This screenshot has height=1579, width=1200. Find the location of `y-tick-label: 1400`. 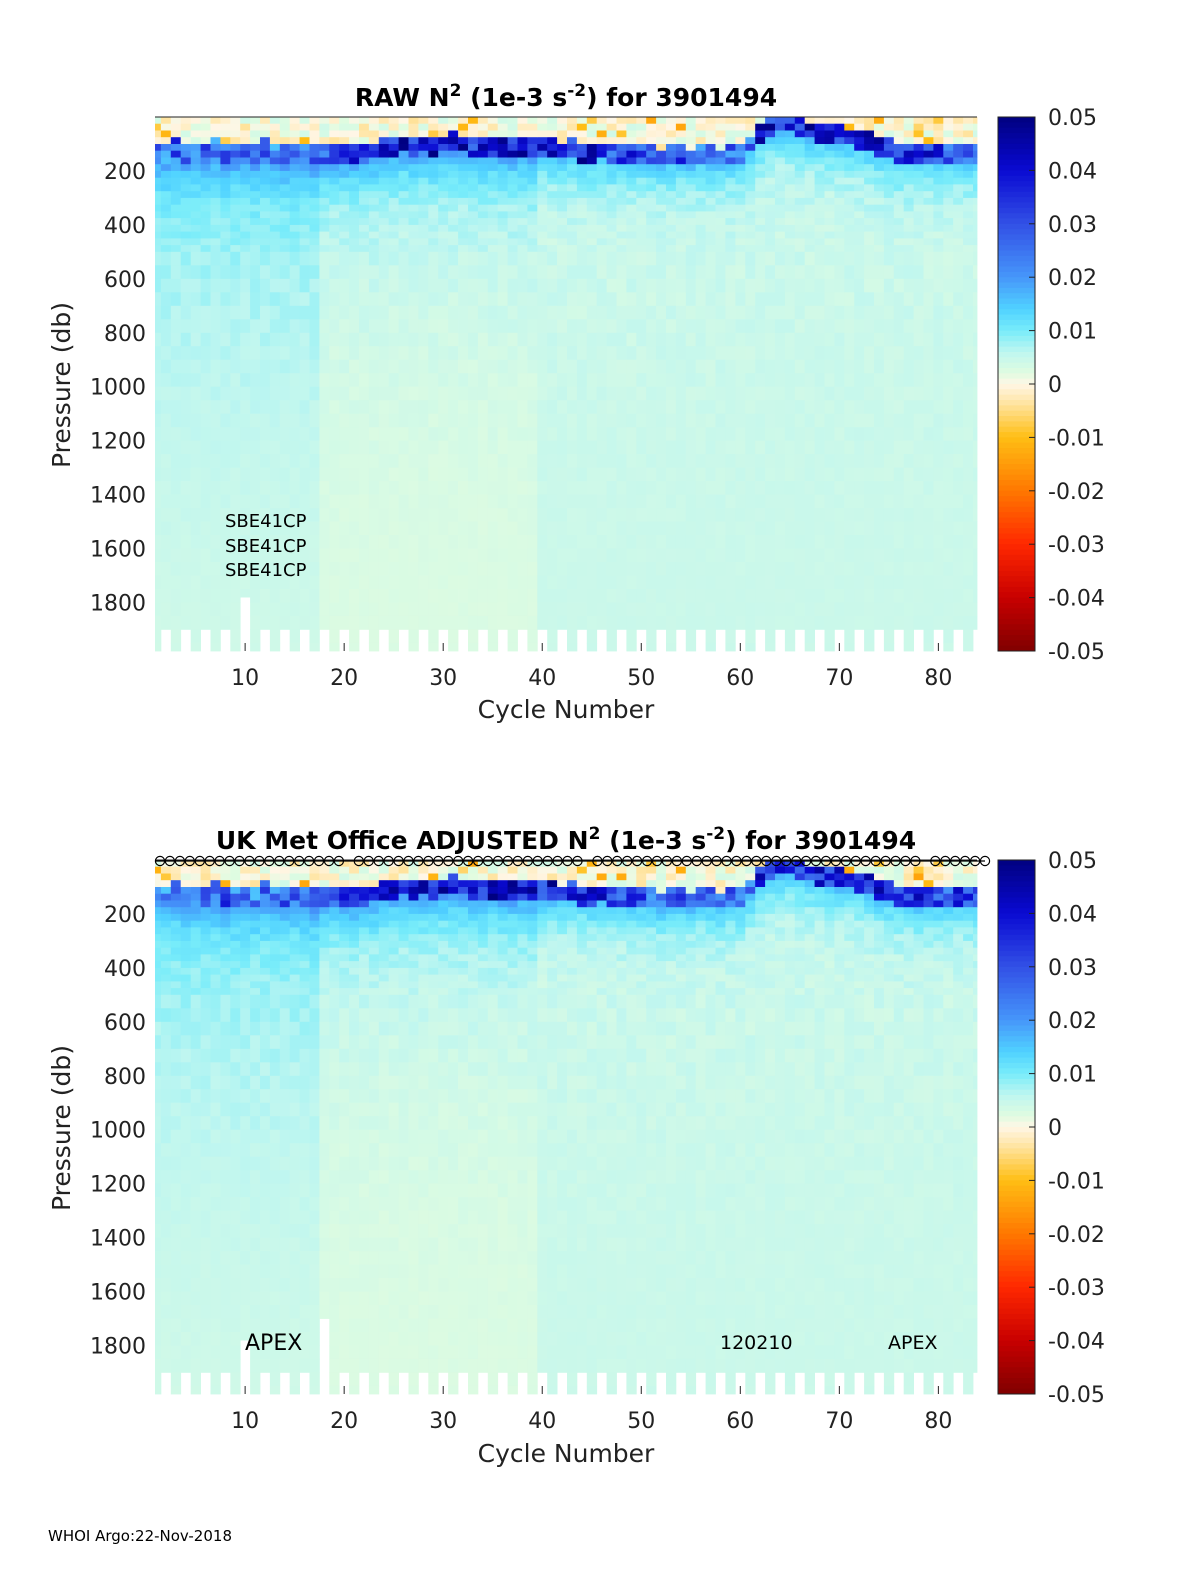

y-tick-label: 1400 is located at coordinates (118, 496).